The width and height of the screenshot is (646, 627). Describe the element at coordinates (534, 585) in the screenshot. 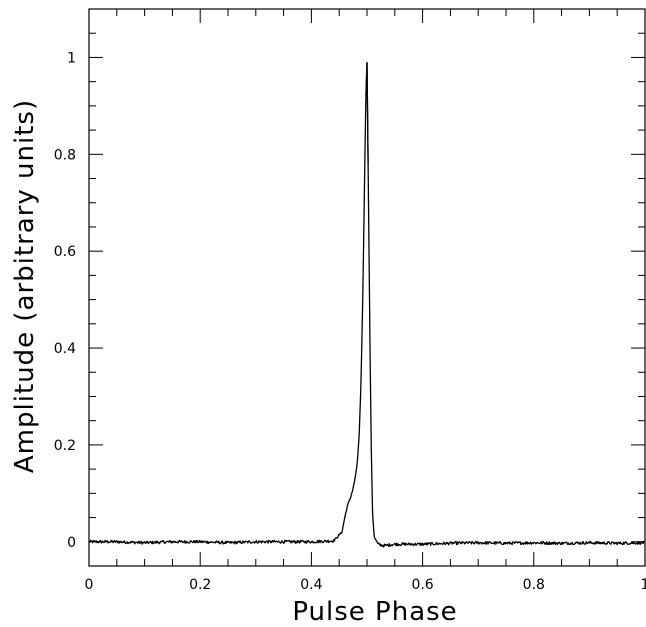

I see `x-tick-label: 0.8` at that location.